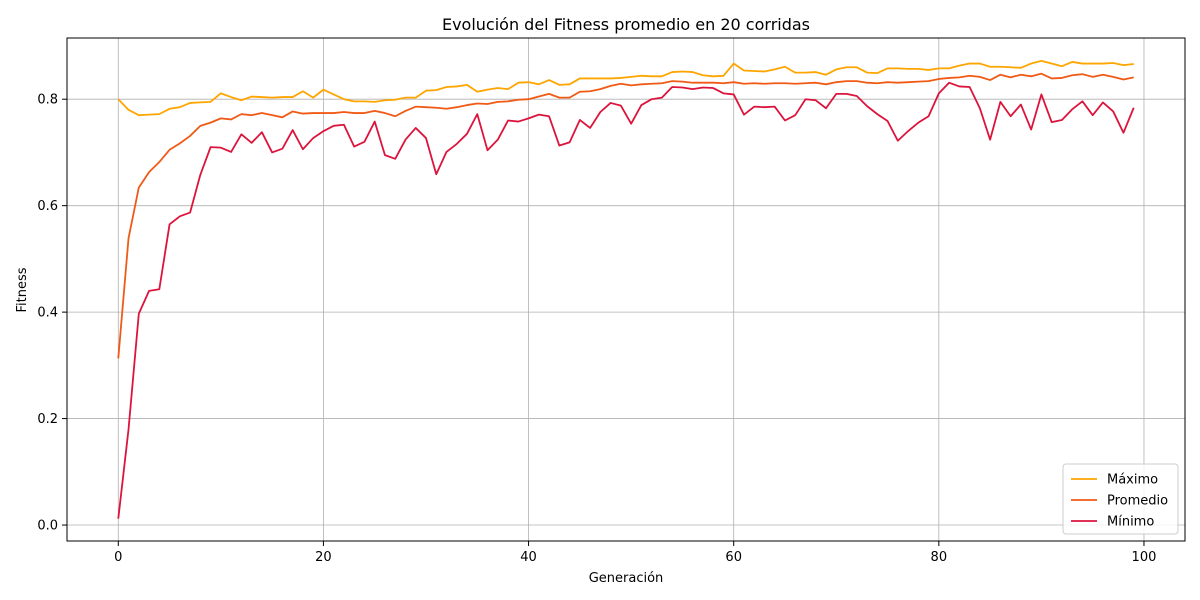 This screenshot has height=600, width=1200. What do you see at coordinates (625, 88) in the screenshot?
I see `series-line-max` at bounding box center [625, 88].